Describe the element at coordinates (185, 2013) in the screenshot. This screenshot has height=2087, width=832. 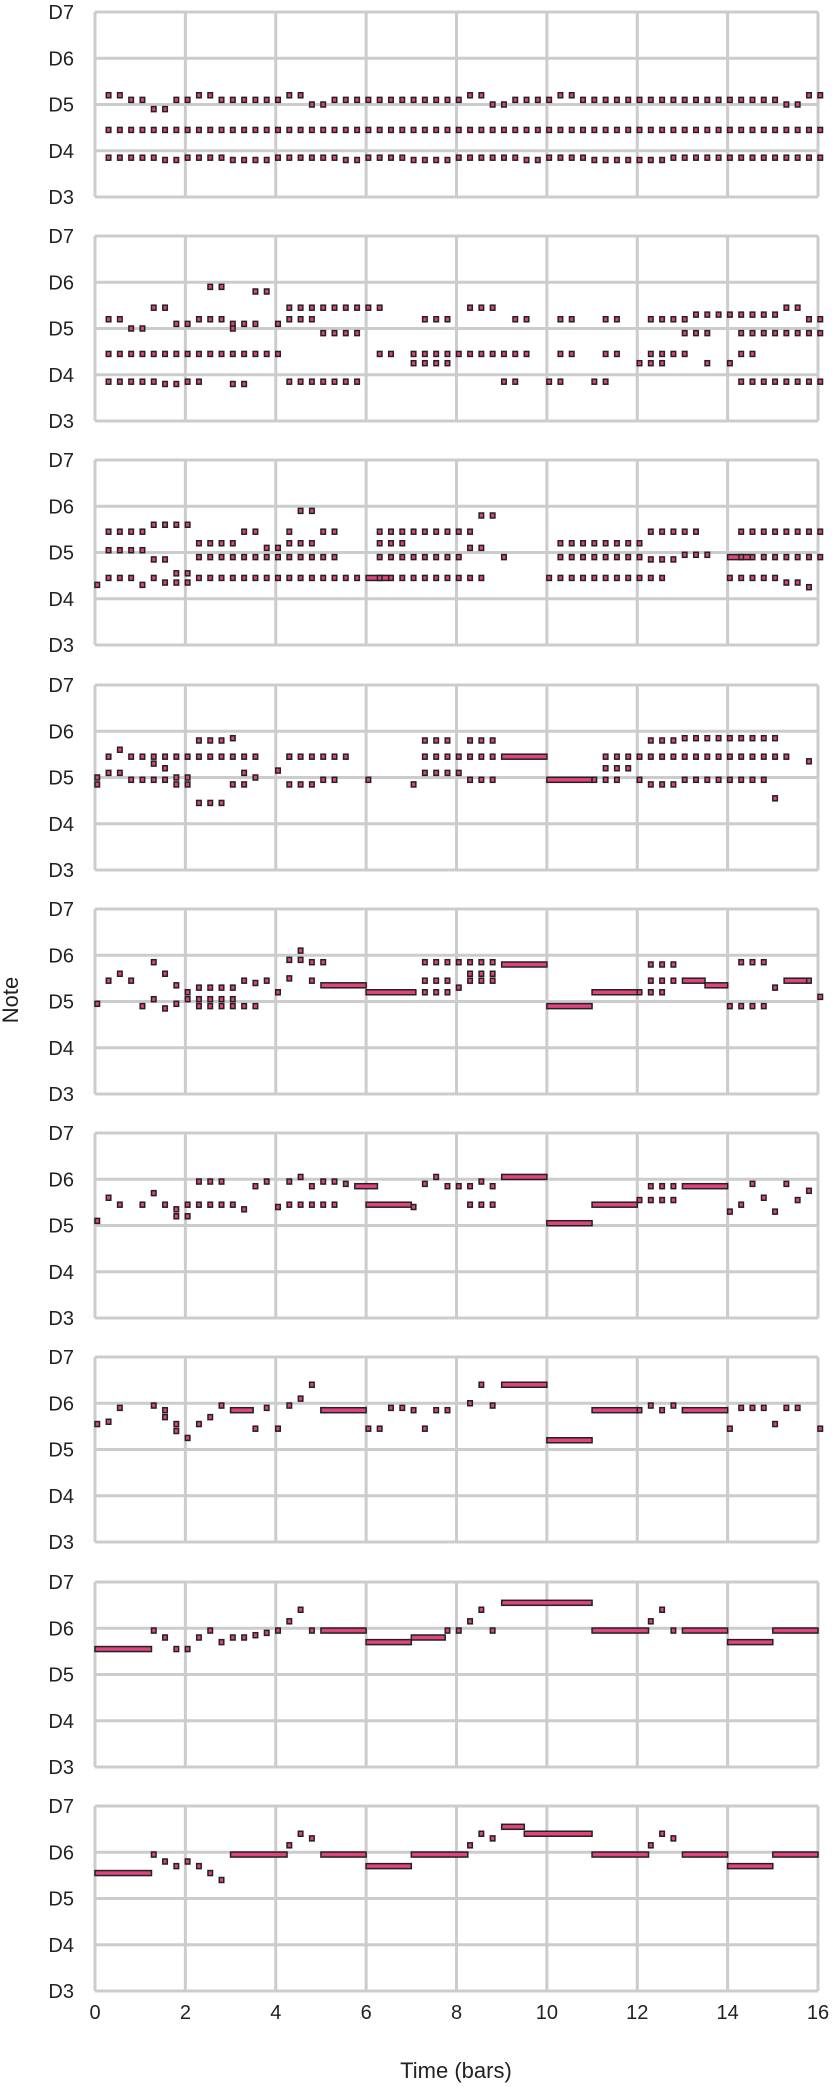
I see `x-tick-label: 2` at that location.